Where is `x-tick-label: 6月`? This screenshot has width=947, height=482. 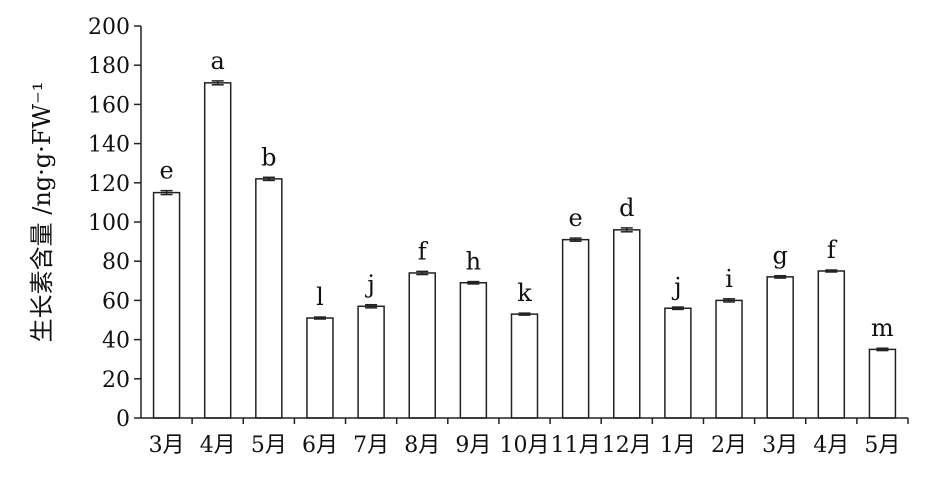 x-tick-label: 6月 is located at coordinates (320, 445).